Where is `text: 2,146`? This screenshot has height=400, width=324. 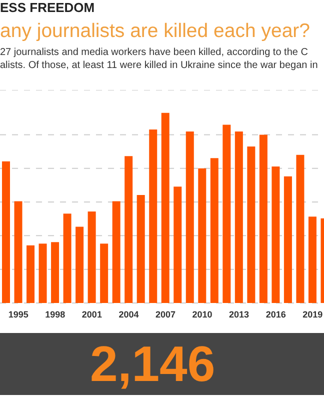
text: 2,146 is located at coordinates (153, 364).